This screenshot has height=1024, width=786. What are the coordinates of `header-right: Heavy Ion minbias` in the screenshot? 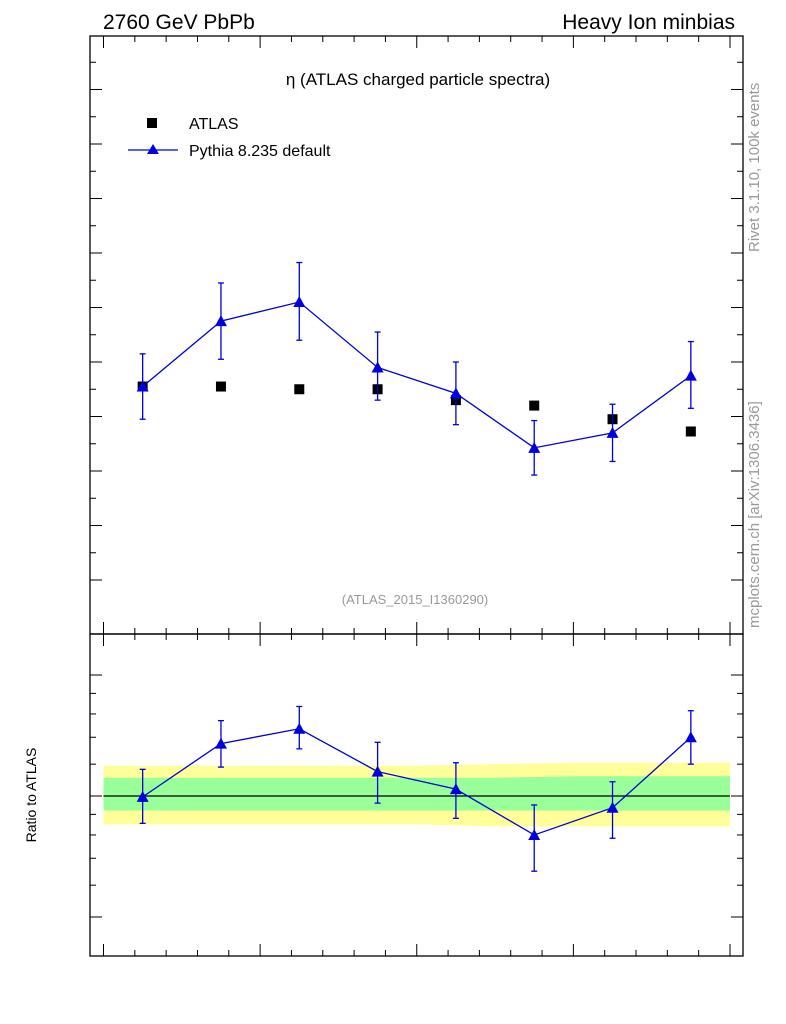 It's located at (648, 22).